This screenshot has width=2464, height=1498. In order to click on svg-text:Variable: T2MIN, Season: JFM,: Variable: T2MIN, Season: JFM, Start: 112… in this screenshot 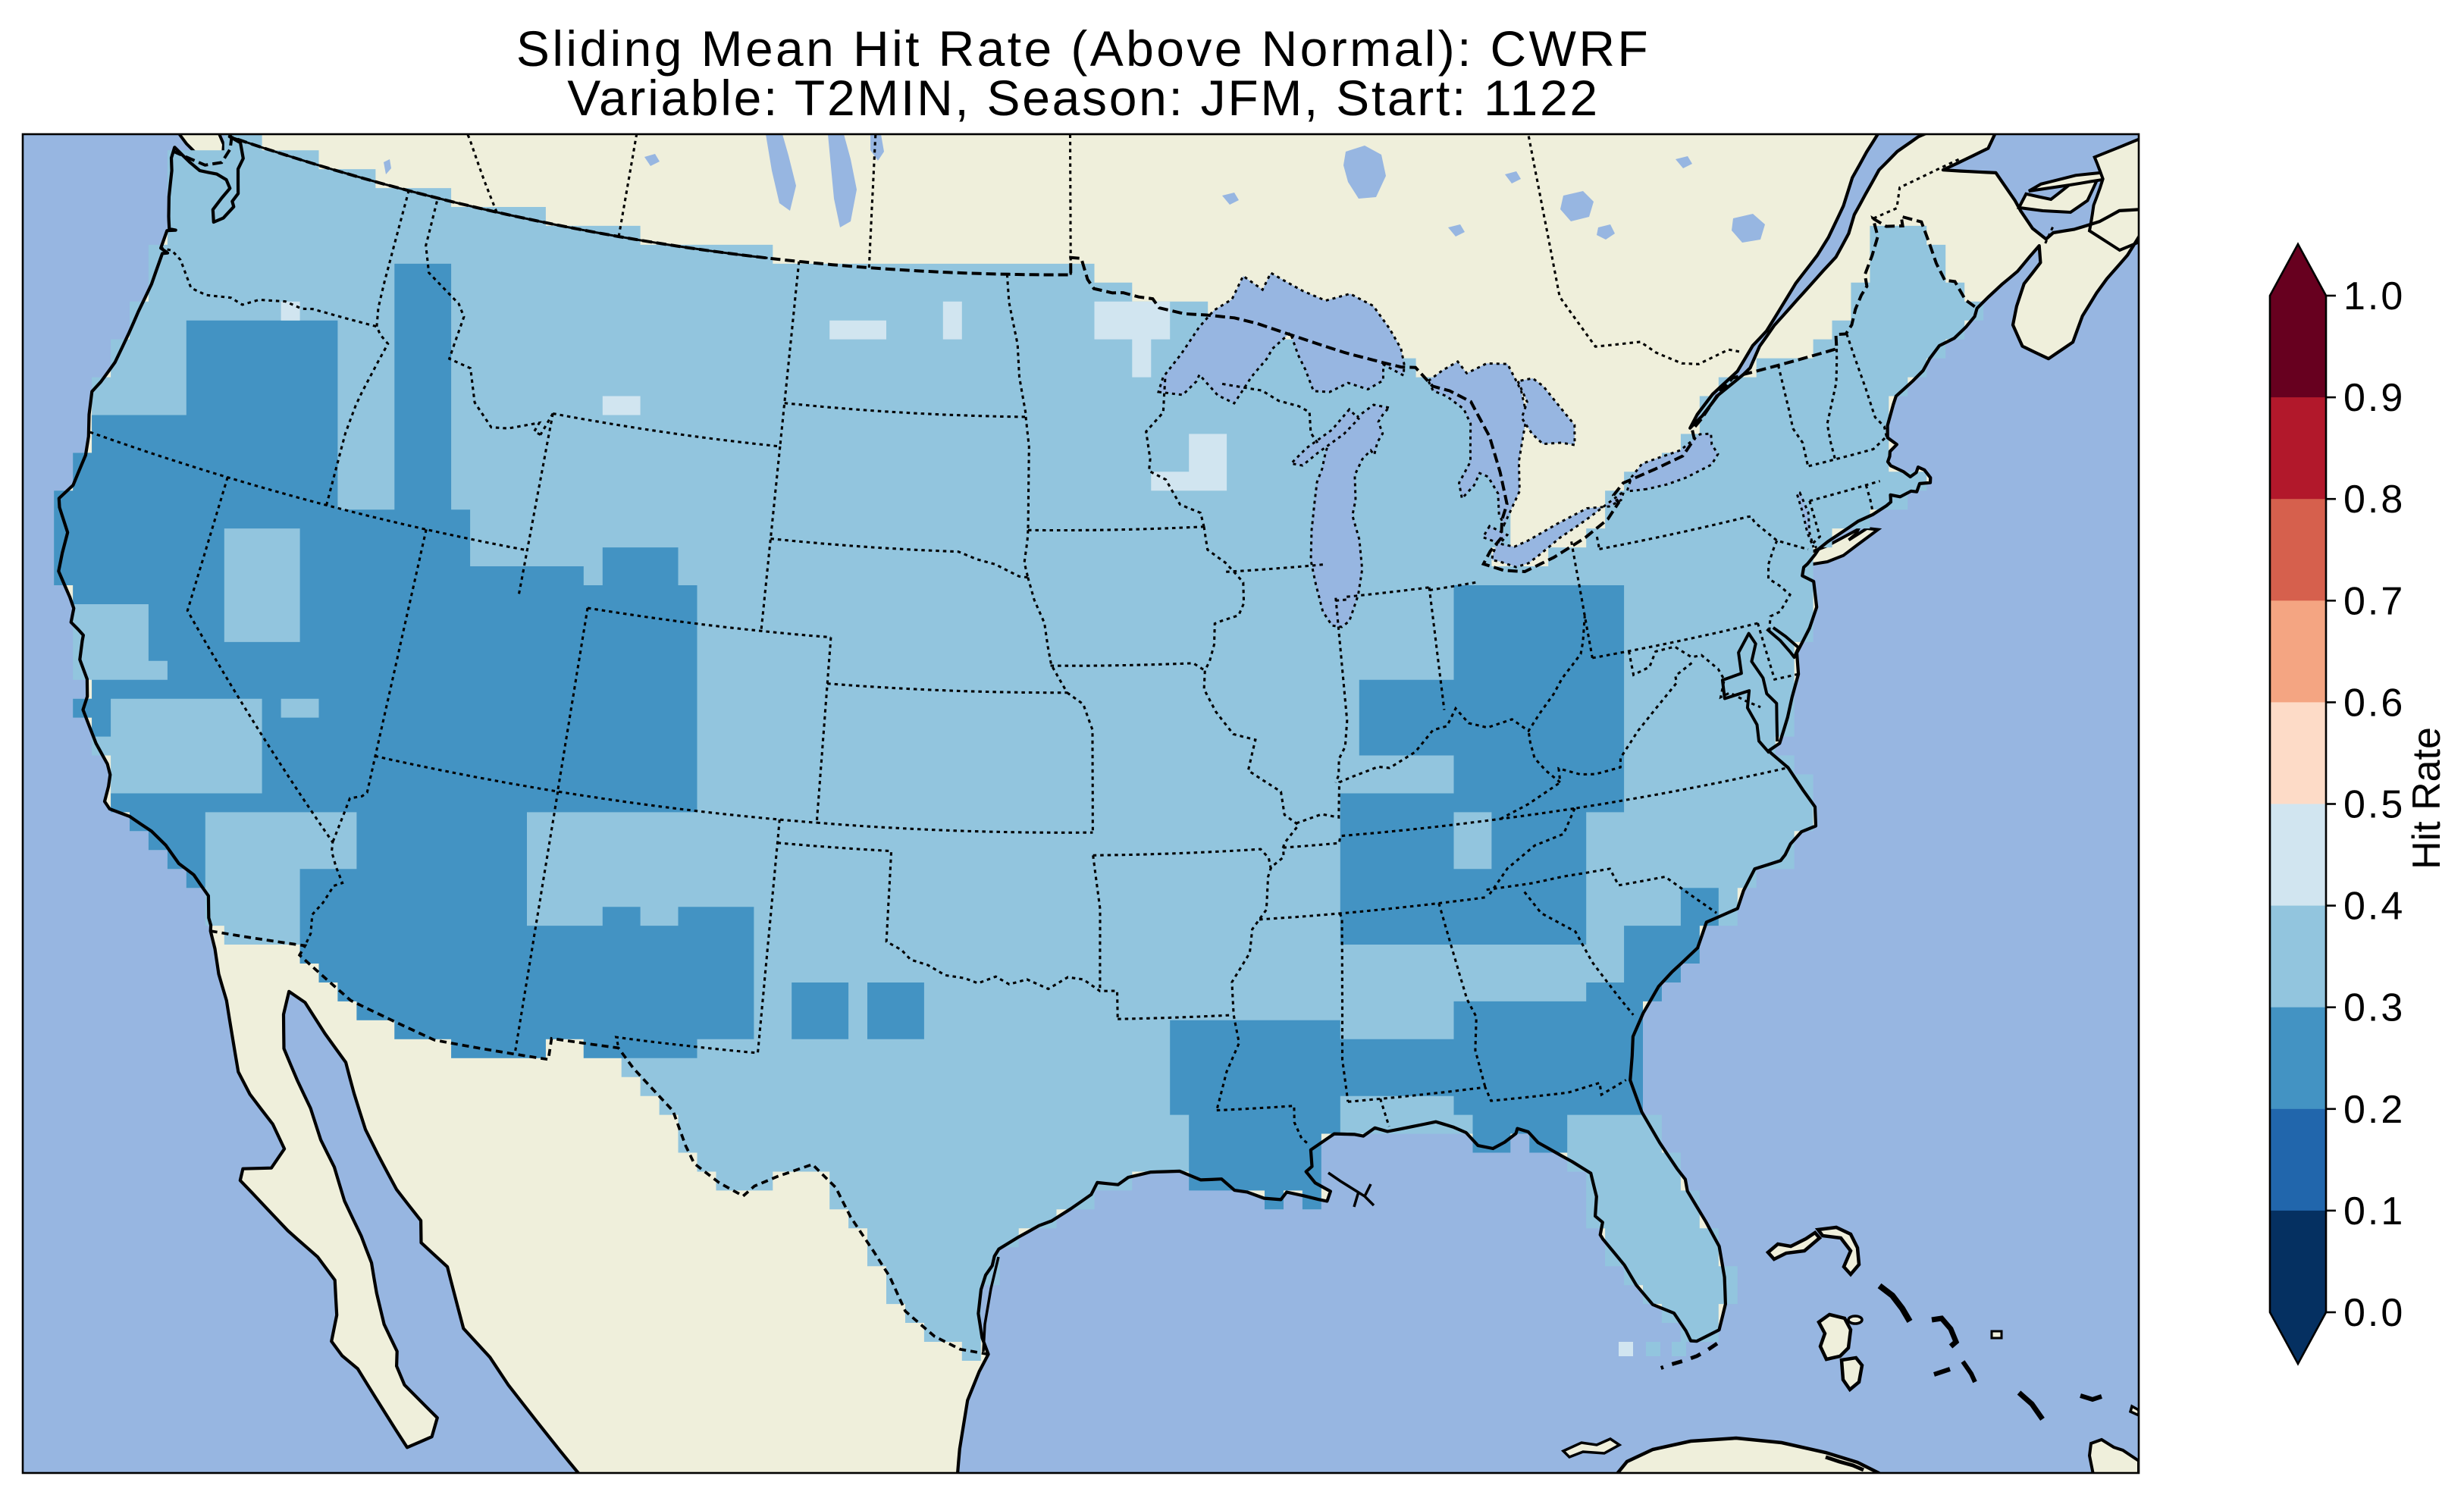, I will do `click(1084, 98)`.